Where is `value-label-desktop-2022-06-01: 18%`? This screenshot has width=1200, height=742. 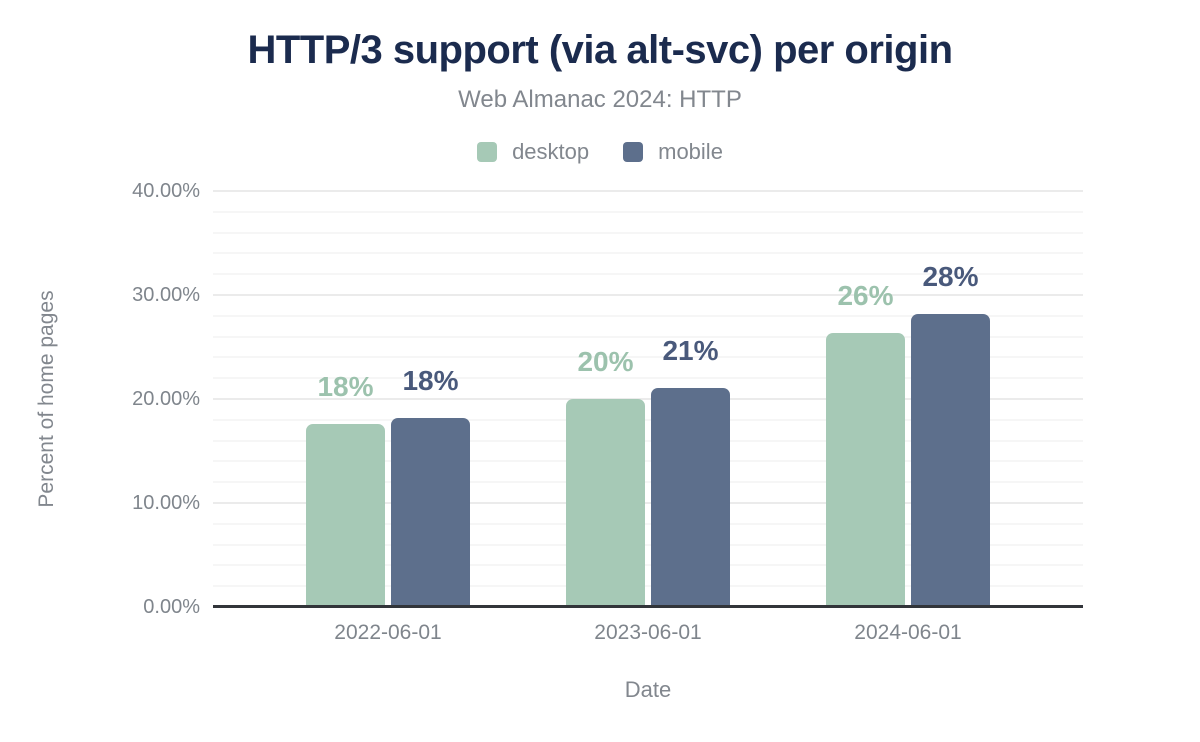
value-label-desktop-2022-06-01: 18% is located at coordinates (345, 386).